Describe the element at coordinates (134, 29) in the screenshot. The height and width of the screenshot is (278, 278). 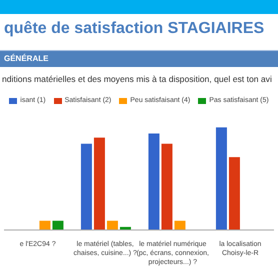
I see `chart-title: quête de satisfaction STAGIAIRES` at that location.